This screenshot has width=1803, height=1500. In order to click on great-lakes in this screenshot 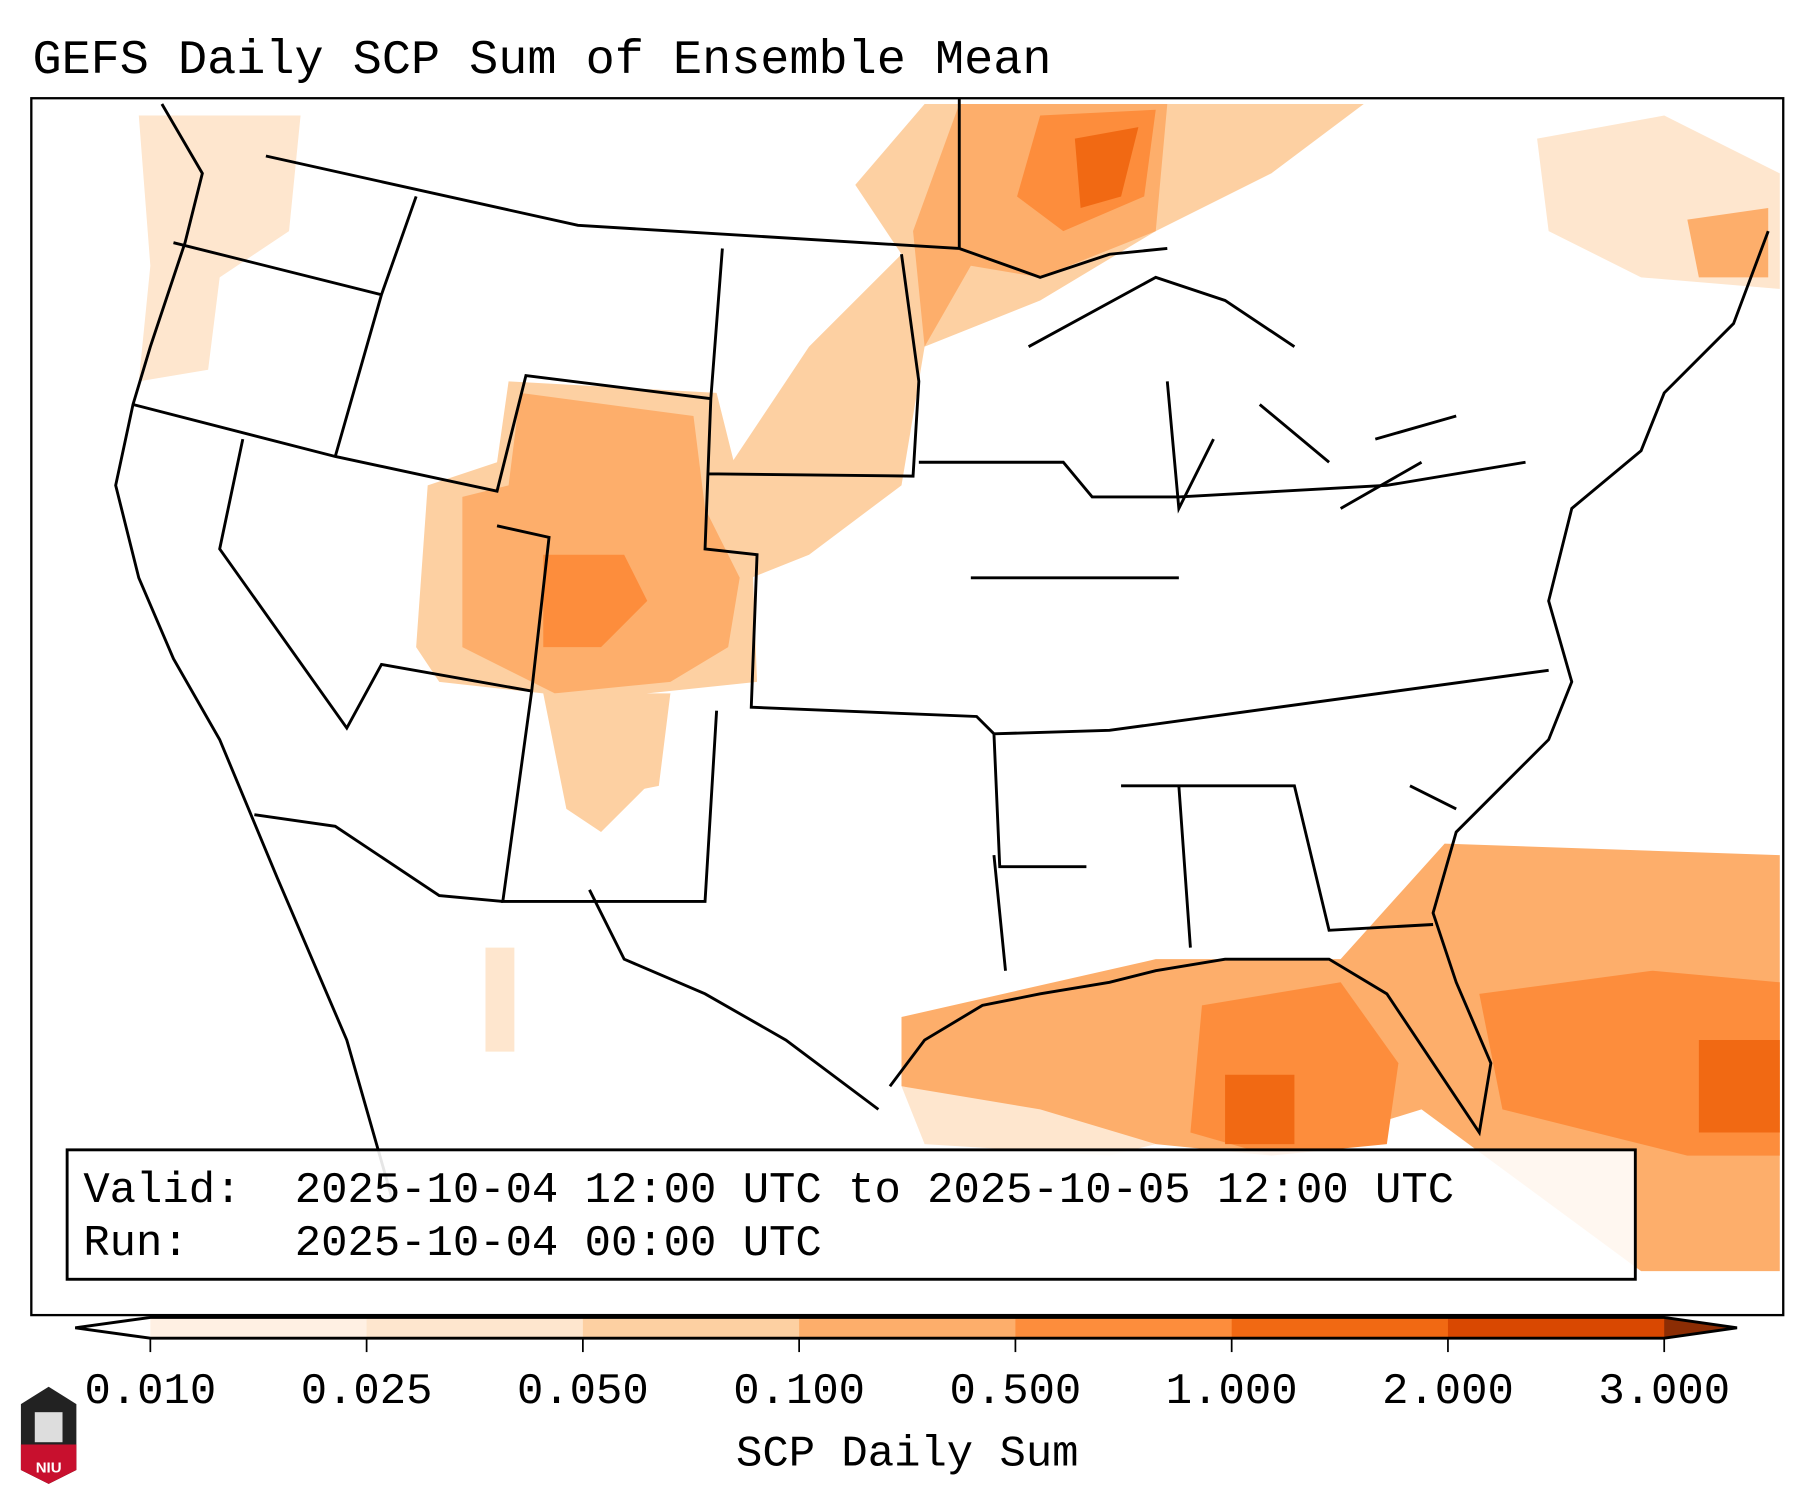, I will do `click(1242, 394)`.